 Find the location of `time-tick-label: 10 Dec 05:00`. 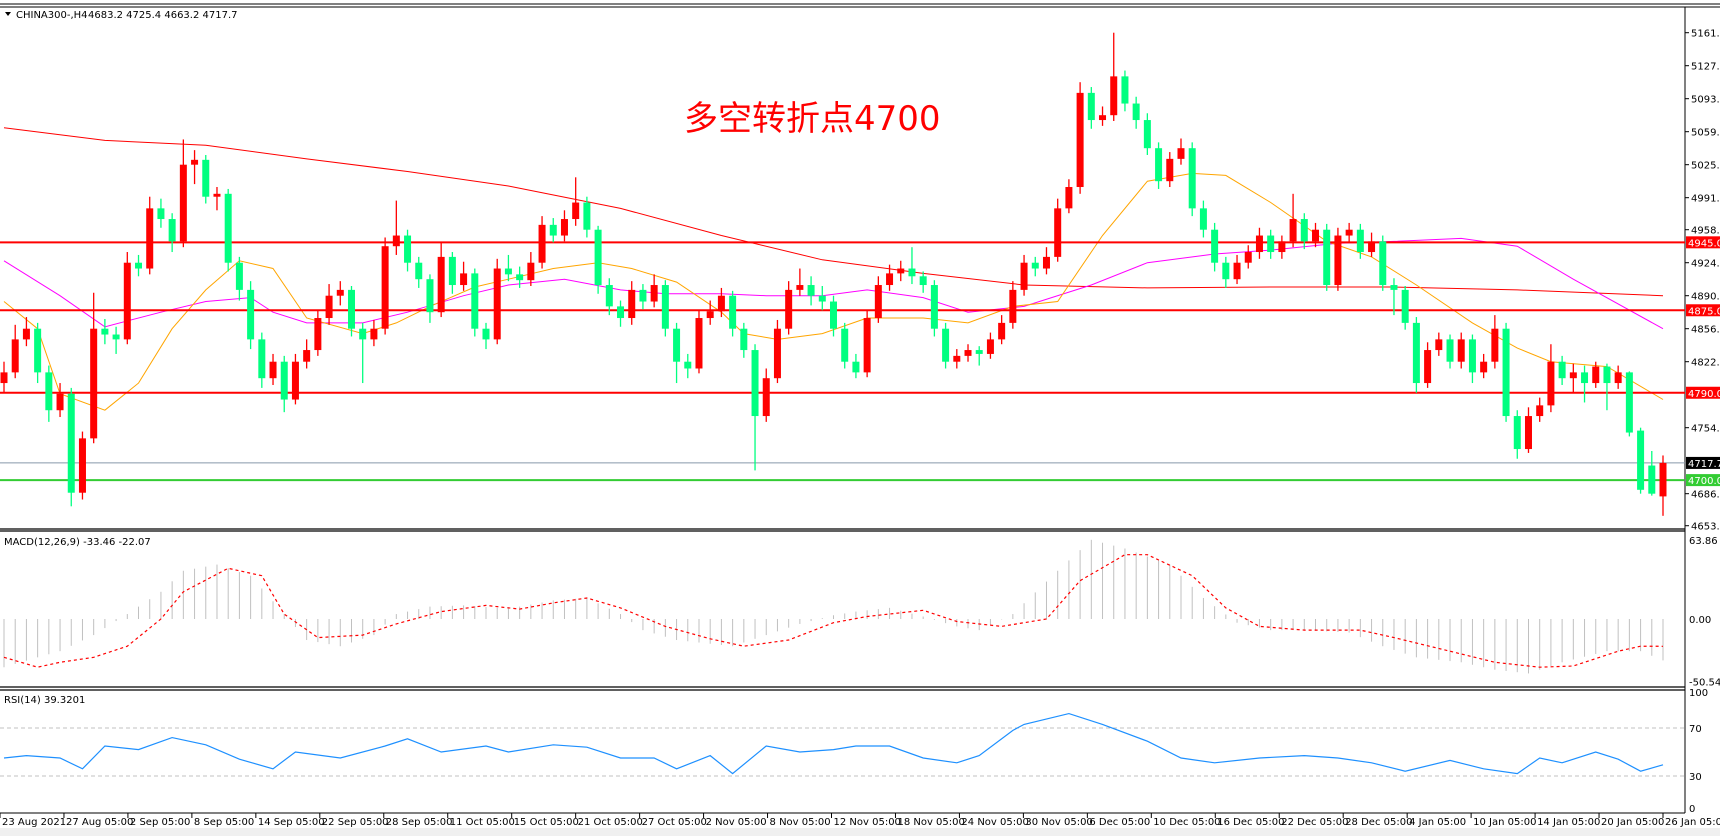

time-tick-label: 10 Dec 05:00 is located at coordinates (1186, 822).